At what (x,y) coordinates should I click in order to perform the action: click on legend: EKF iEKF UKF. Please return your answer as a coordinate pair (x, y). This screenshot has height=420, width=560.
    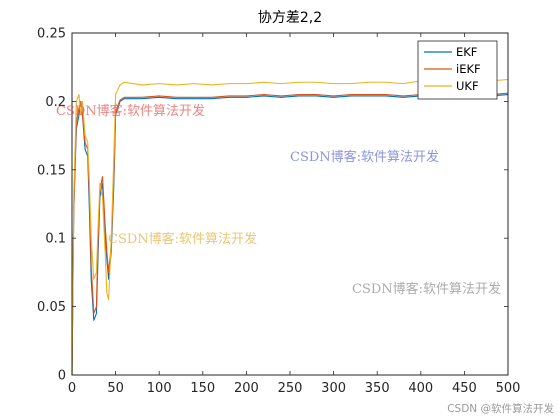
    Looking at the image, I should click on (457, 70).